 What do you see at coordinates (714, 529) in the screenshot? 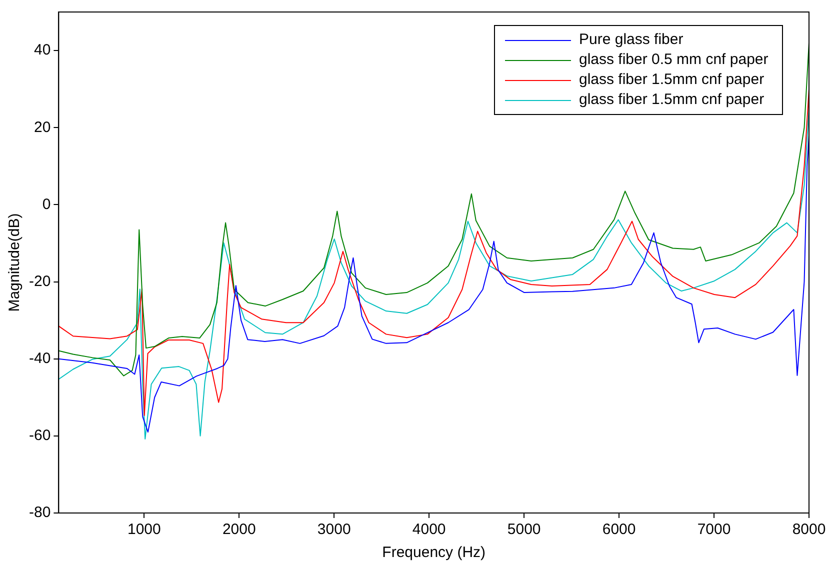
I see `x-tick-label: 7000` at bounding box center [714, 529].